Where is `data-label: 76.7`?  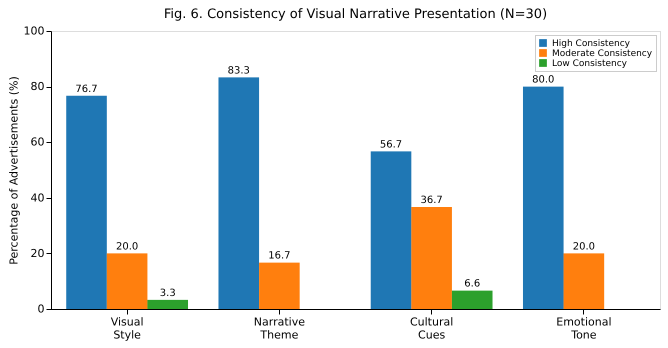
data-label: 76.7 is located at coordinates (86, 89).